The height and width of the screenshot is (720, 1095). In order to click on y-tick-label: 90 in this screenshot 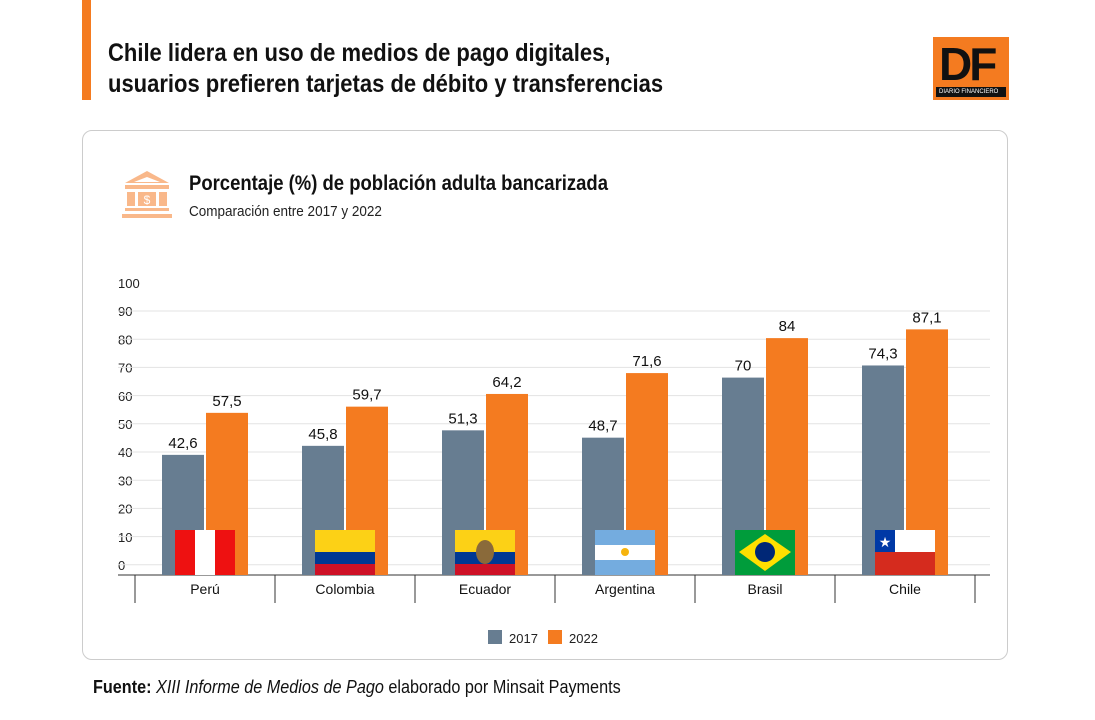, I will do `click(125, 311)`.